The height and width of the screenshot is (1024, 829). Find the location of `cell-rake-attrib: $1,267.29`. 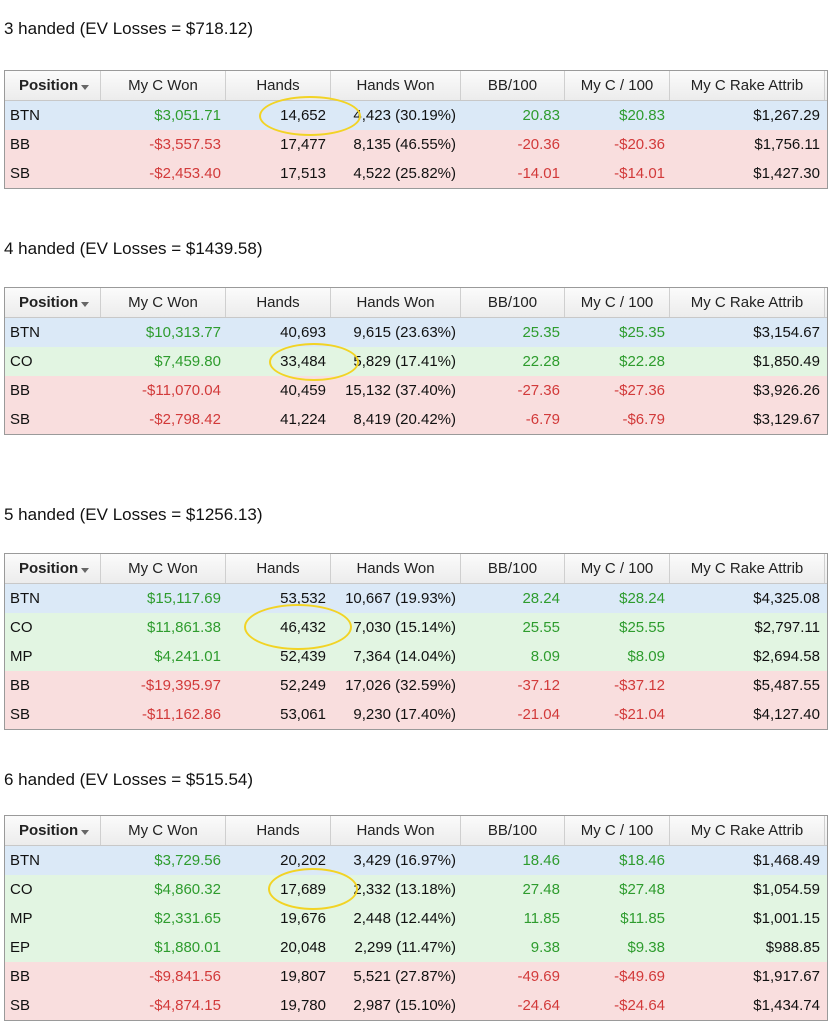

cell-rake-attrib: $1,267.29 is located at coordinates (786, 115).